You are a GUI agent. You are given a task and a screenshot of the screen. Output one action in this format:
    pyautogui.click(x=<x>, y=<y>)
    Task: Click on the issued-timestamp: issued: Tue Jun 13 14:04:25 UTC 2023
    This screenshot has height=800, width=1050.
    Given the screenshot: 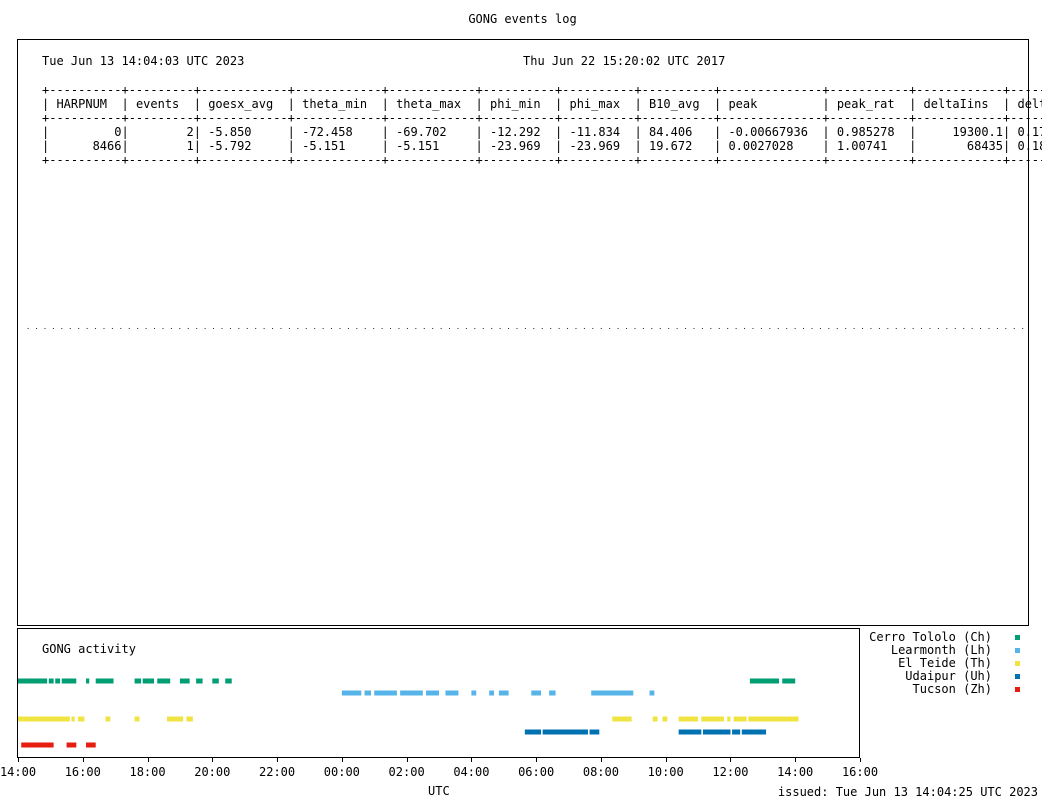 What is the action you would take?
    pyautogui.click(x=907, y=792)
    